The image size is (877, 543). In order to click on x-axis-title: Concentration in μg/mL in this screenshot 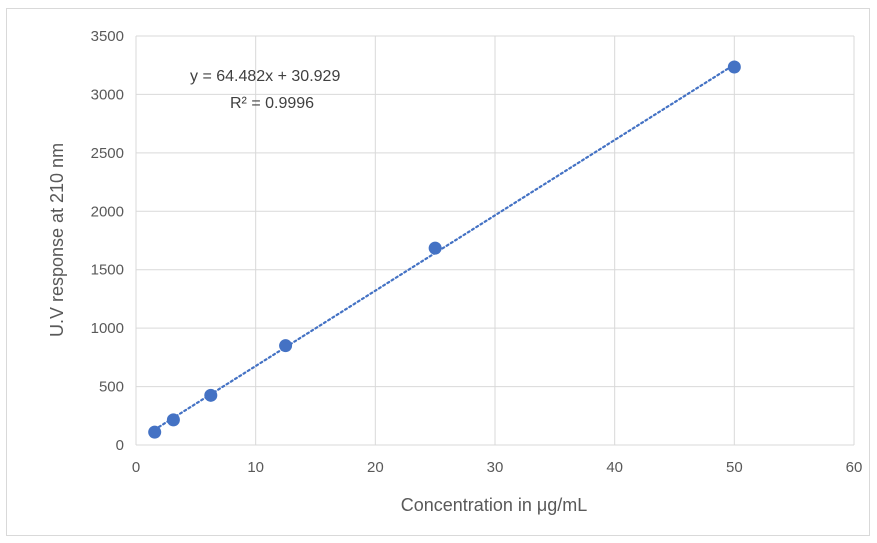, I will do `click(494, 505)`.